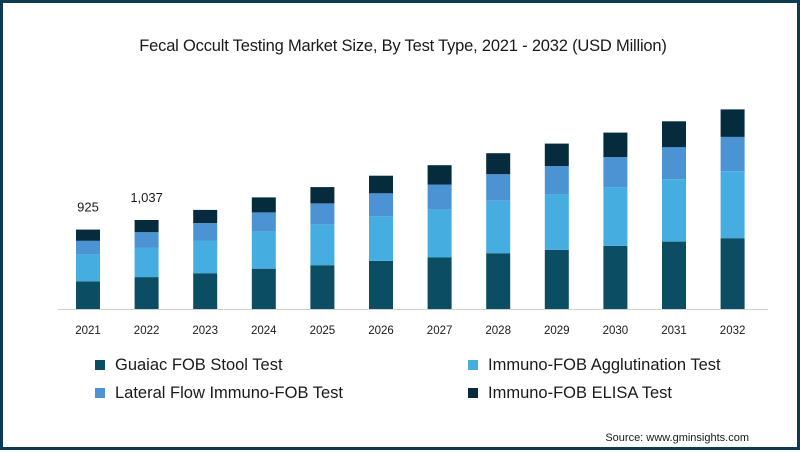  What do you see at coordinates (498, 331) in the screenshot?
I see `x-tick-label-2028: 2028` at bounding box center [498, 331].